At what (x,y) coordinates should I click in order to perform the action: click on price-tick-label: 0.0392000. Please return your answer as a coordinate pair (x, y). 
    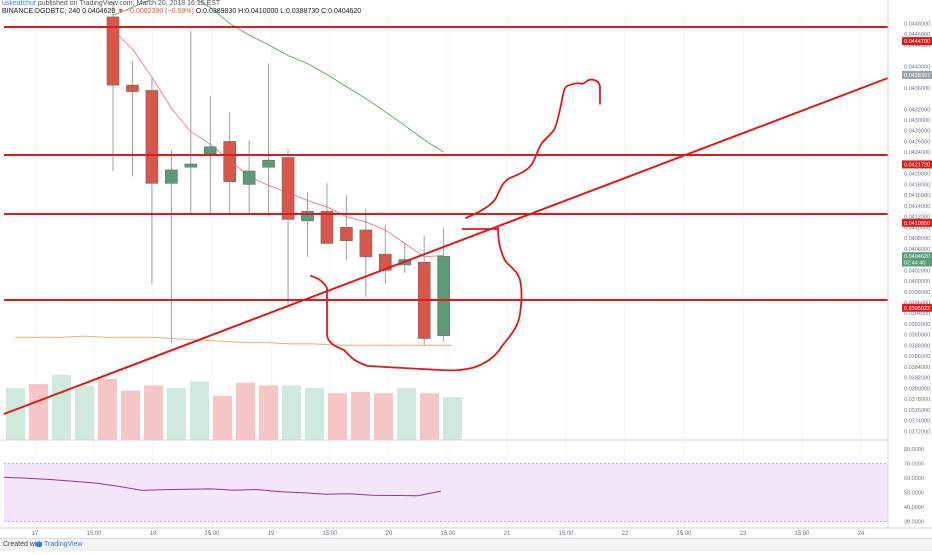
    Looking at the image, I should click on (917, 325).